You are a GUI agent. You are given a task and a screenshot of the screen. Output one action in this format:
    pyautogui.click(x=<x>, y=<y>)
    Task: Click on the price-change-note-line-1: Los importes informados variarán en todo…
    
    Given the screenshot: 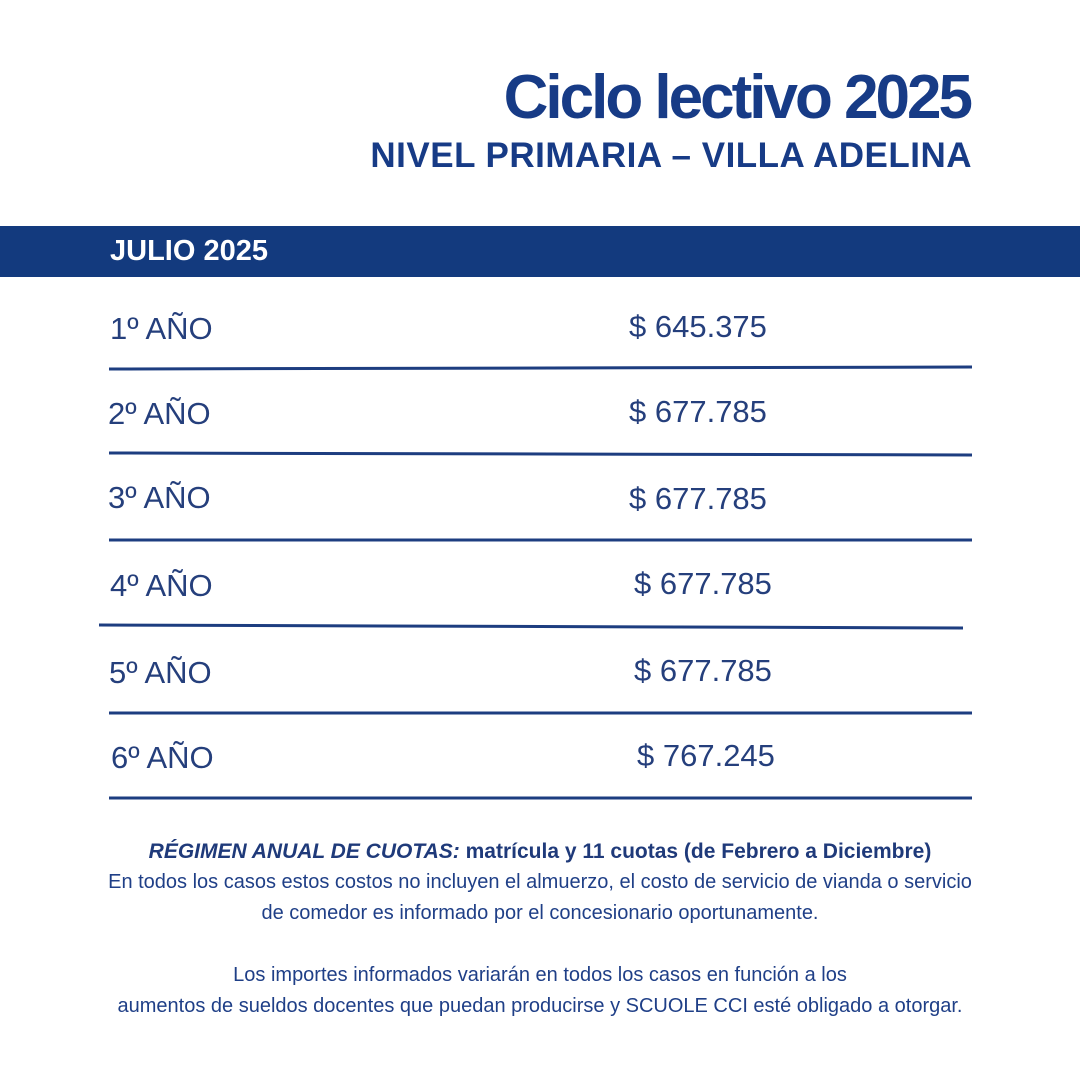 What is the action you would take?
    pyautogui.click(x=540, y=975)
    